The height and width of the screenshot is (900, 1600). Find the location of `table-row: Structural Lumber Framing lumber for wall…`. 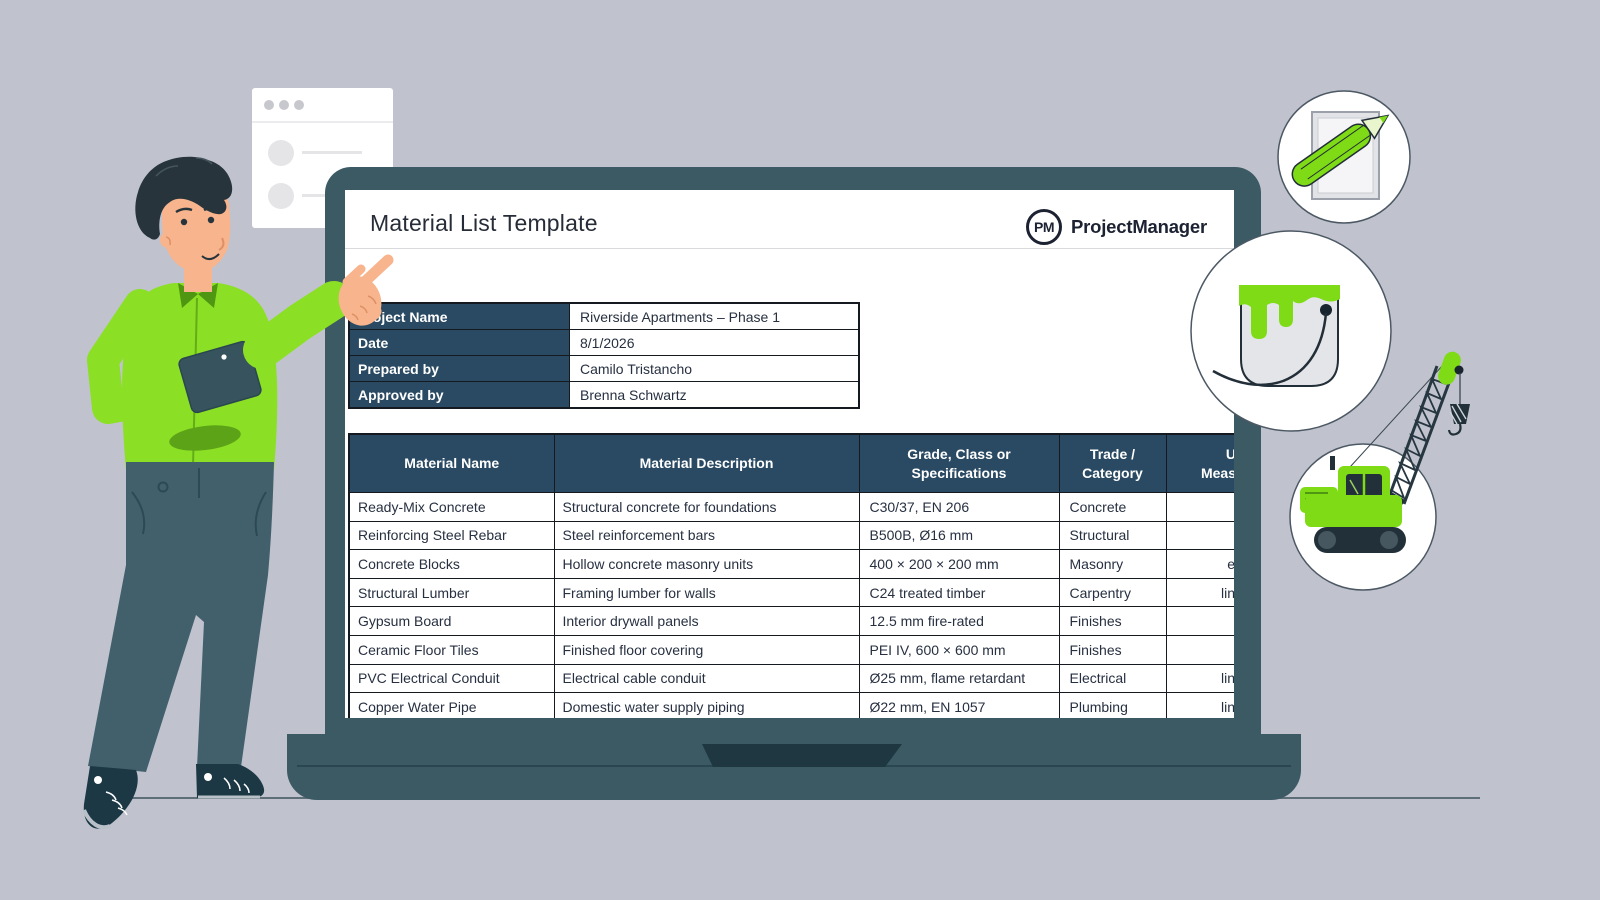

table-row: Structural Lumber Framing lumber for wall… is located at coordinates (791, 592).